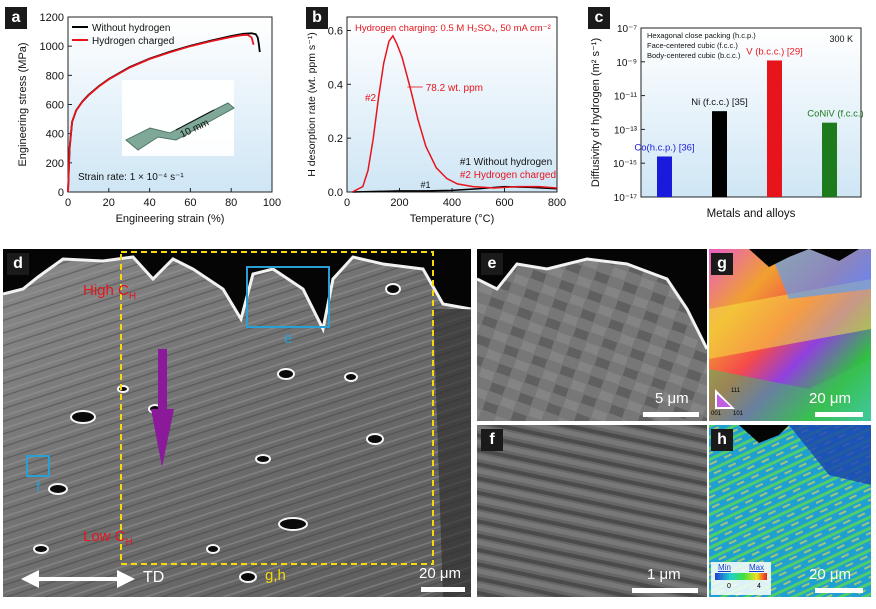 Image resolution: width=876 pixels, height=609 pixels. What do you see at coordinates (131, 28) in the screenshot?
I see `legend-label-1: Without hydrogen` at bounding box center [131, 28].